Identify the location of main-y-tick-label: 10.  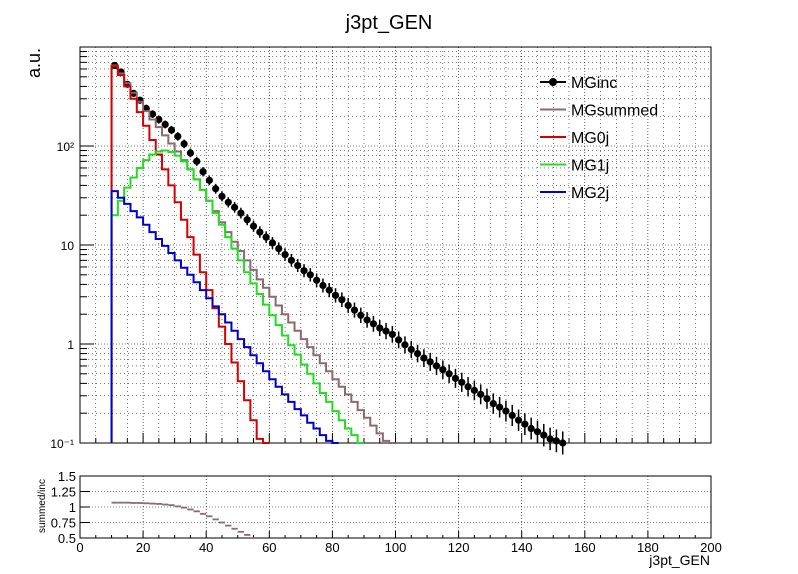
(68, 246).